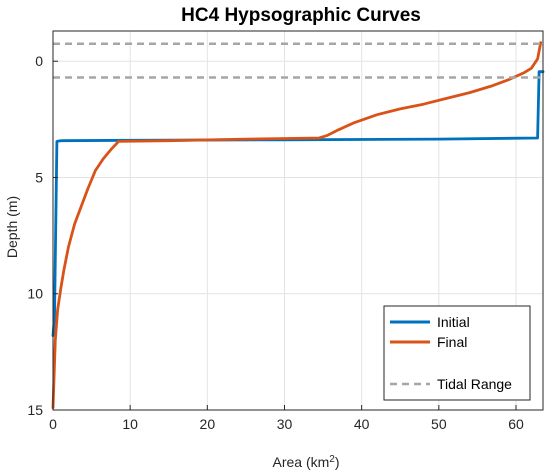 The height and width of the screenshot is (473, 550). What do you see at coordinates (285, 424) in the screenshot?
I see `x-tick-label: 30` at bounding box center [285, 424].